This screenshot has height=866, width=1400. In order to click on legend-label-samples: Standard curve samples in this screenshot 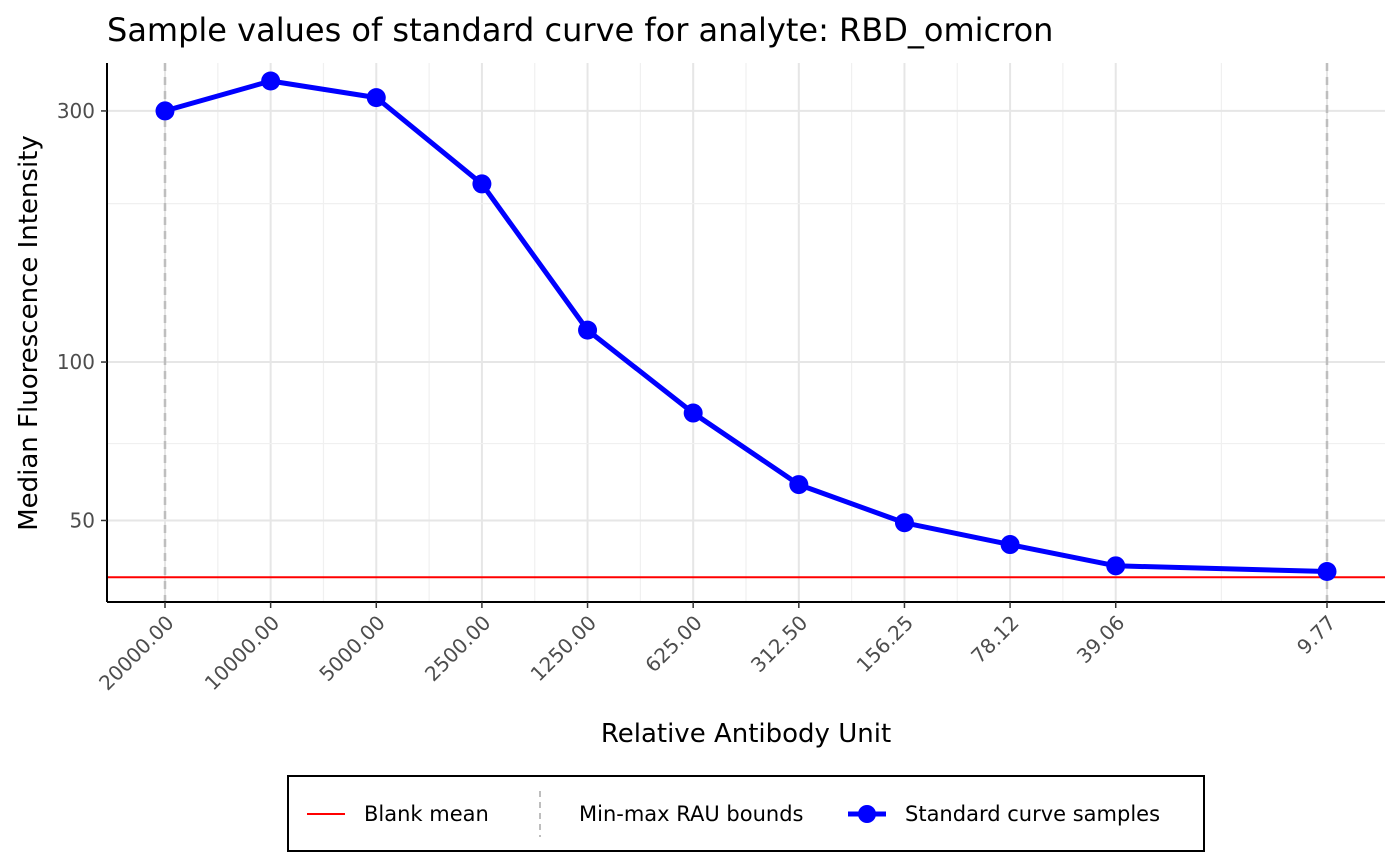, I will do `click(1032, 814)`.